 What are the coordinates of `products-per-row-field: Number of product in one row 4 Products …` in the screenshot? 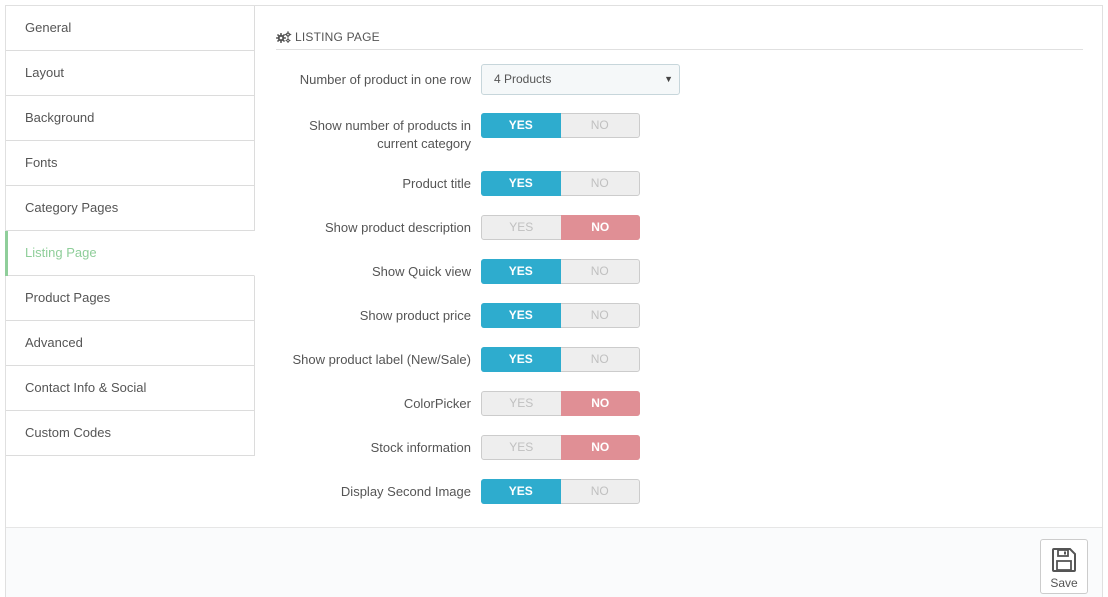 It's located at (679, 79).